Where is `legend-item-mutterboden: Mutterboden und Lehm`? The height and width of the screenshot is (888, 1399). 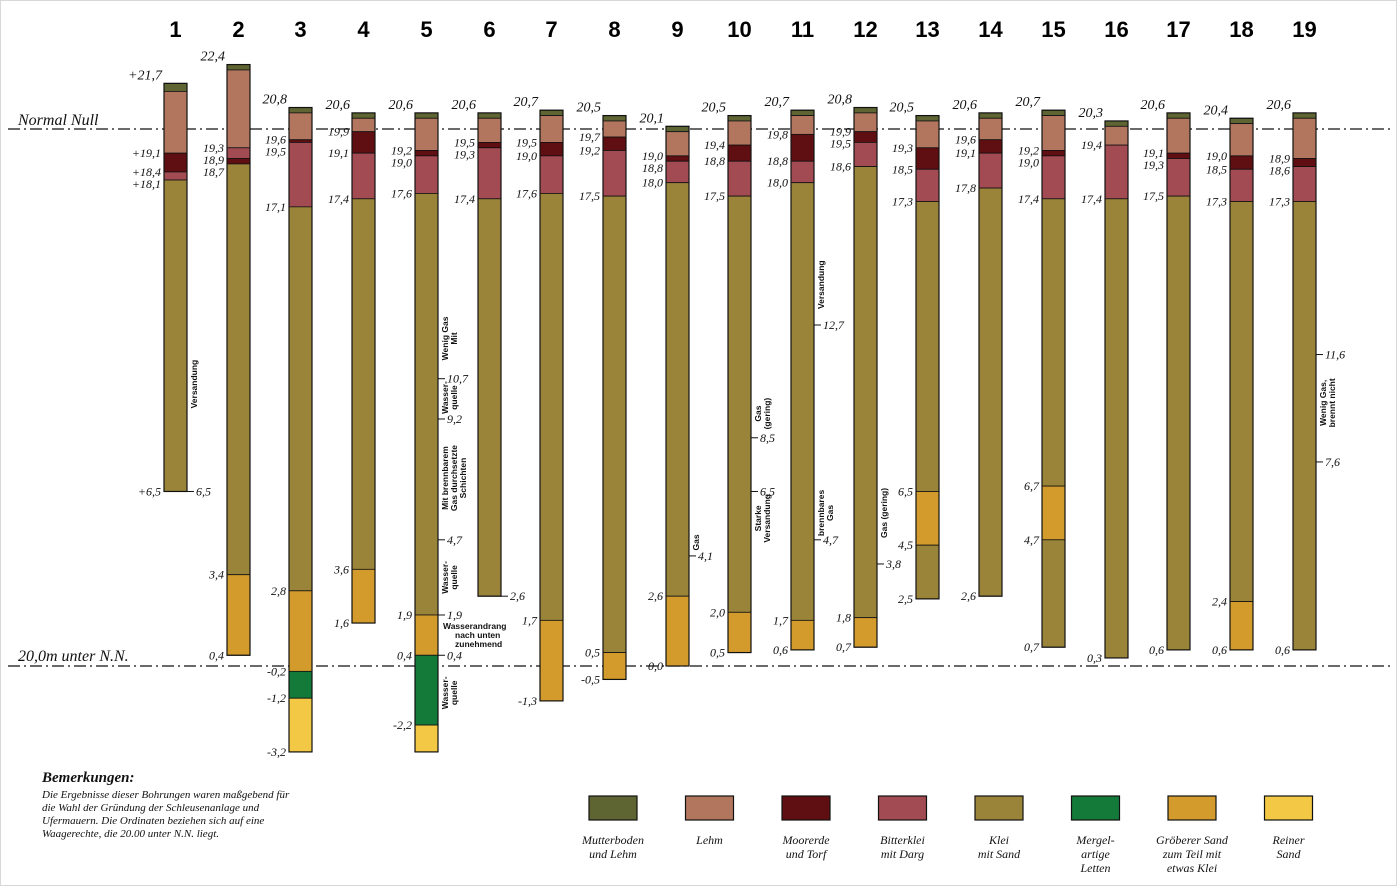
legend-item-mutterboden: Mutterboden und Lehm is located at coordinates (612, 828).